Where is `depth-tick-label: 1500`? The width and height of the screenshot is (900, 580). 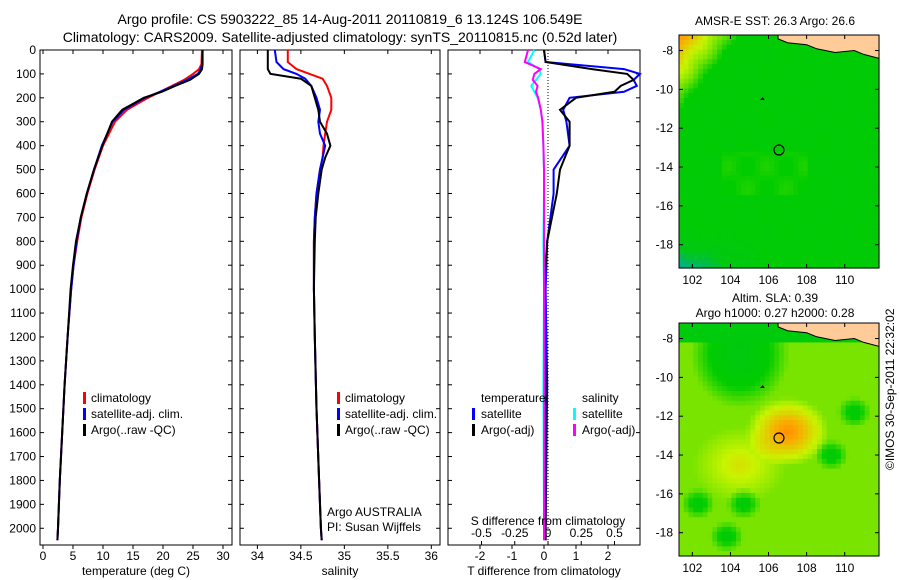 depth-tick-label: 1500 is located at coordinates (22, 409).